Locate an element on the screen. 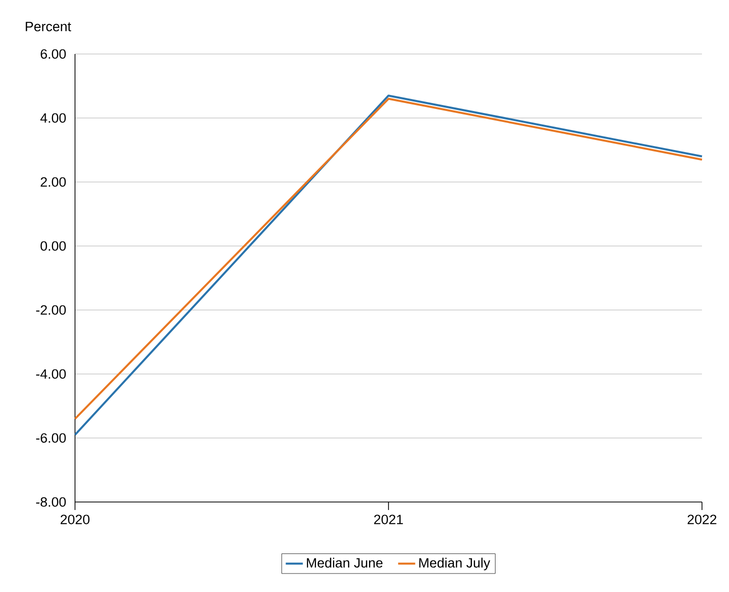  y-axis-title: Percent is located at coordinates (49, 27).